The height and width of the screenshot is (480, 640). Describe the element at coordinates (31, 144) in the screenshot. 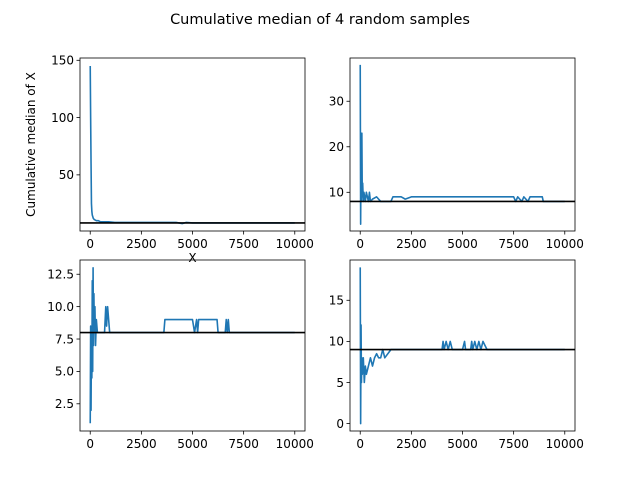

I see `y-axis-label: Cumulative median of X` at that location.